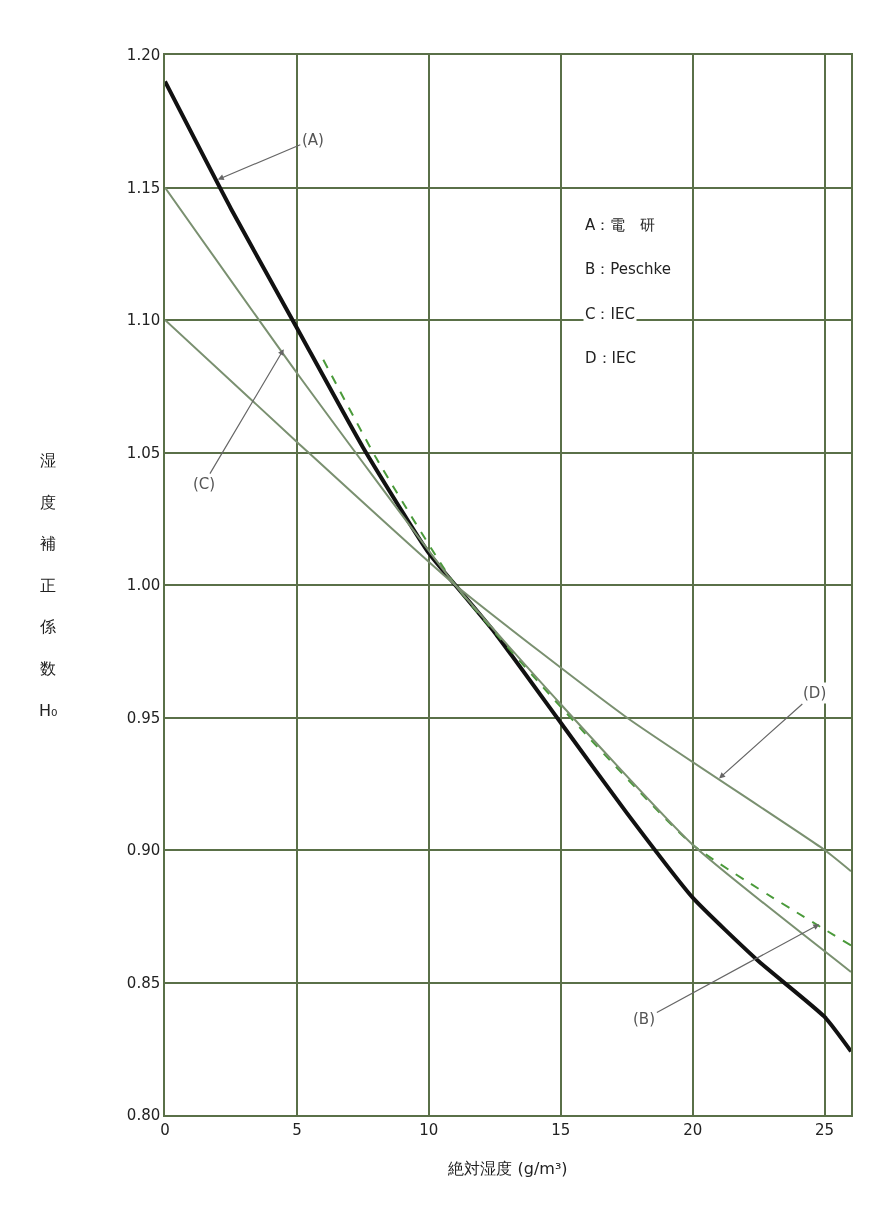 The image size is (881, 1229). What do you see at coordinates (507, 1168) in the screenshot?
I see `x-axis-title: 絶対湿度 (g/m³)` at bounding box center [507, 1168].